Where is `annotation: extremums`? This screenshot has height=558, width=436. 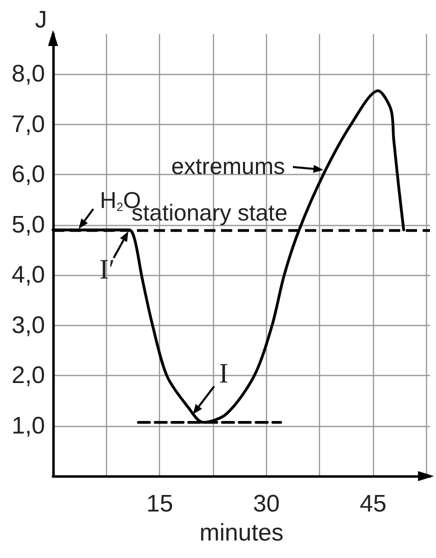 annotation: extremums is located at coordinates (228, 166).